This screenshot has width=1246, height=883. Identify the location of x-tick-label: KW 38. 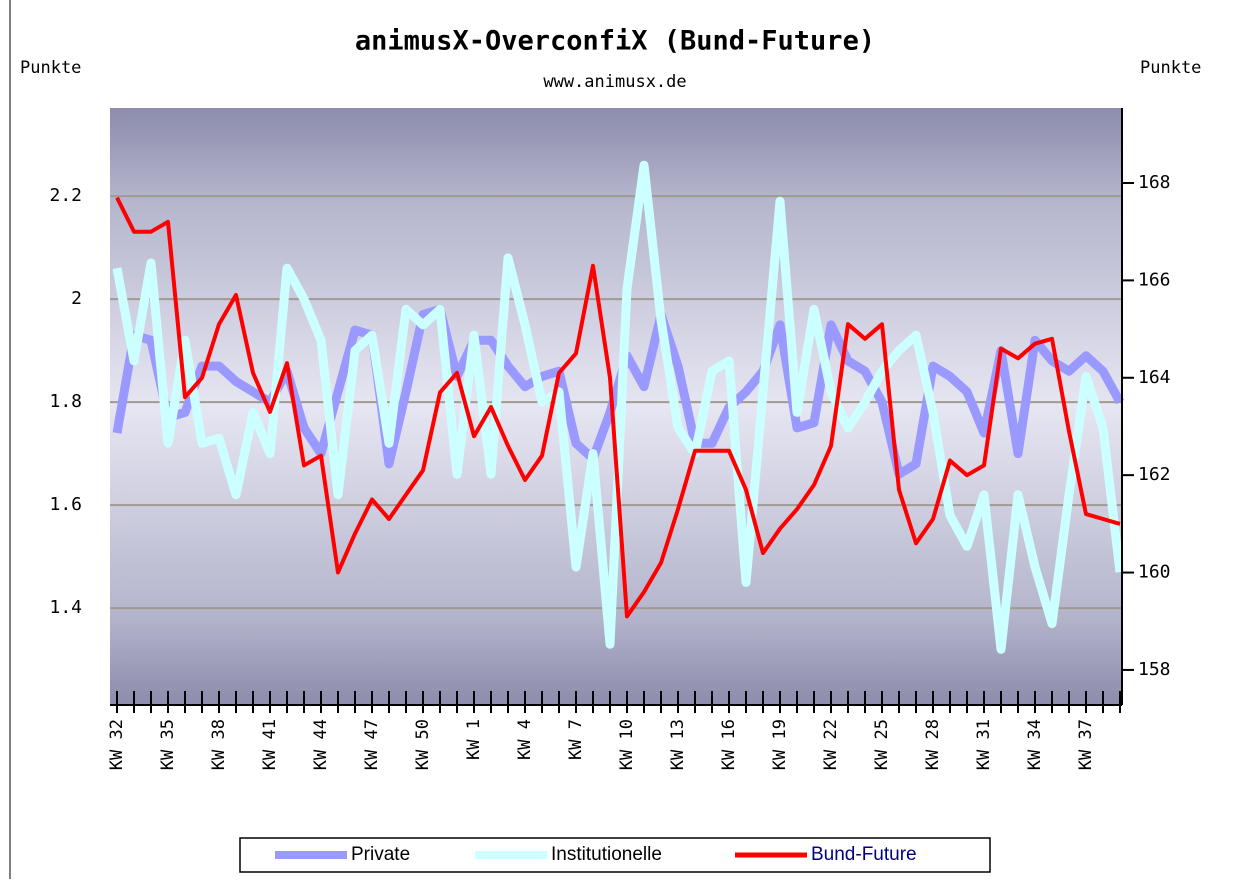
(219, 744).